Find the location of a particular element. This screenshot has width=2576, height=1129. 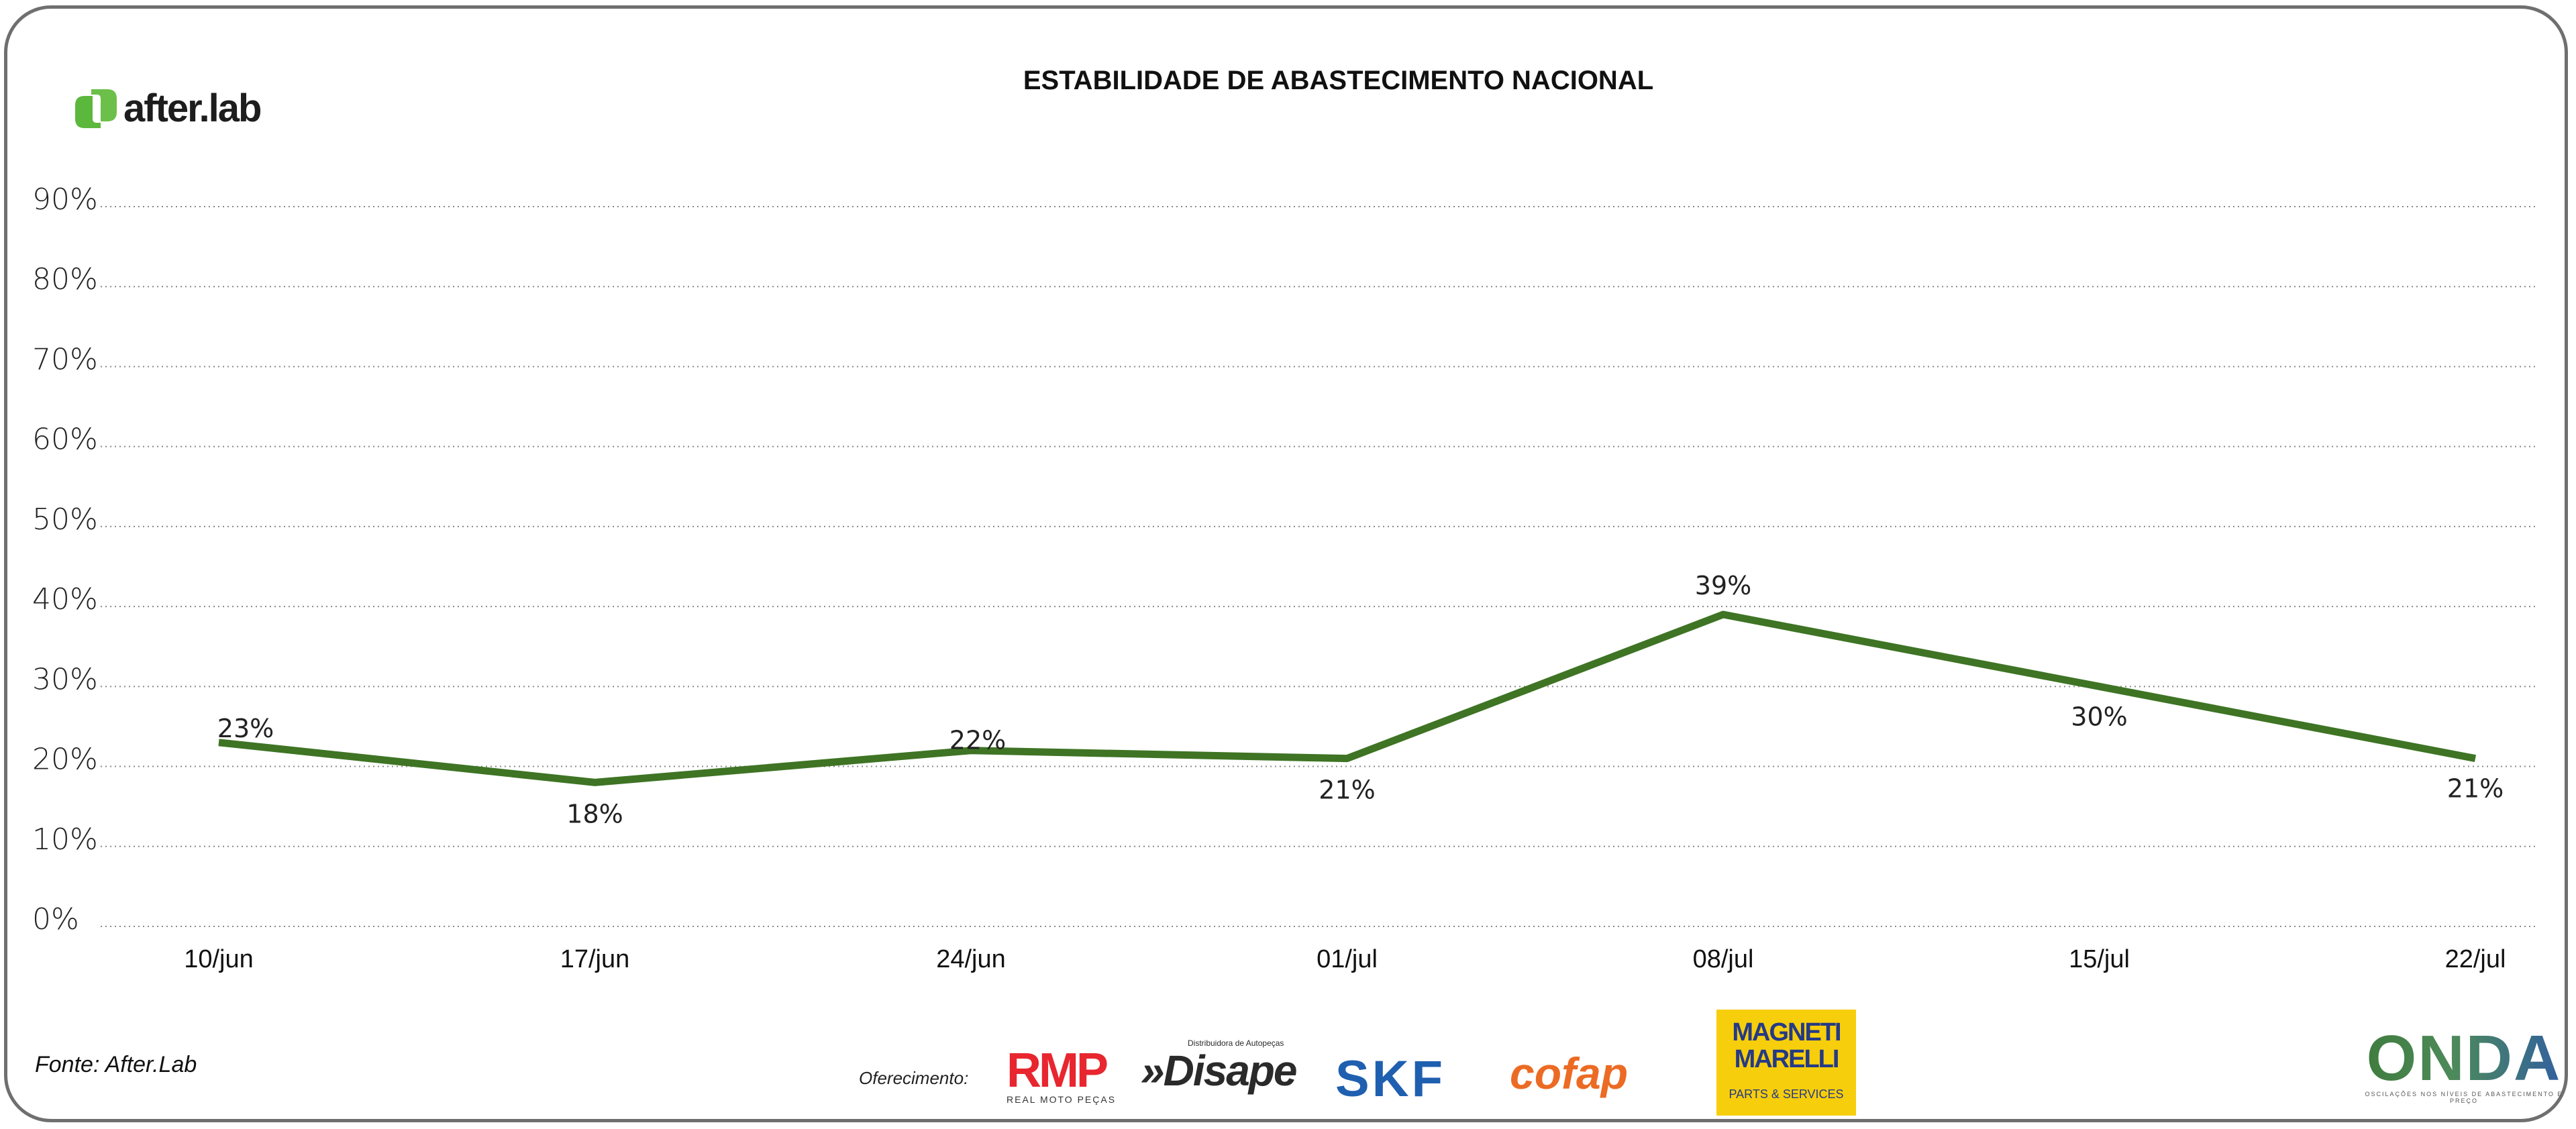

y-tick-label: 80% is located at coordinates (65, 279).